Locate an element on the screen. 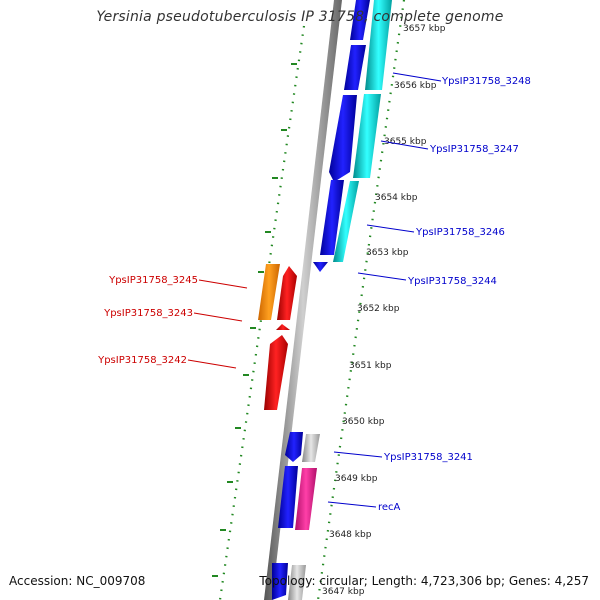 This screenshot has width=600, height=600. accession-text: Accession: NC_009708 is located at coordinates (77, 581).